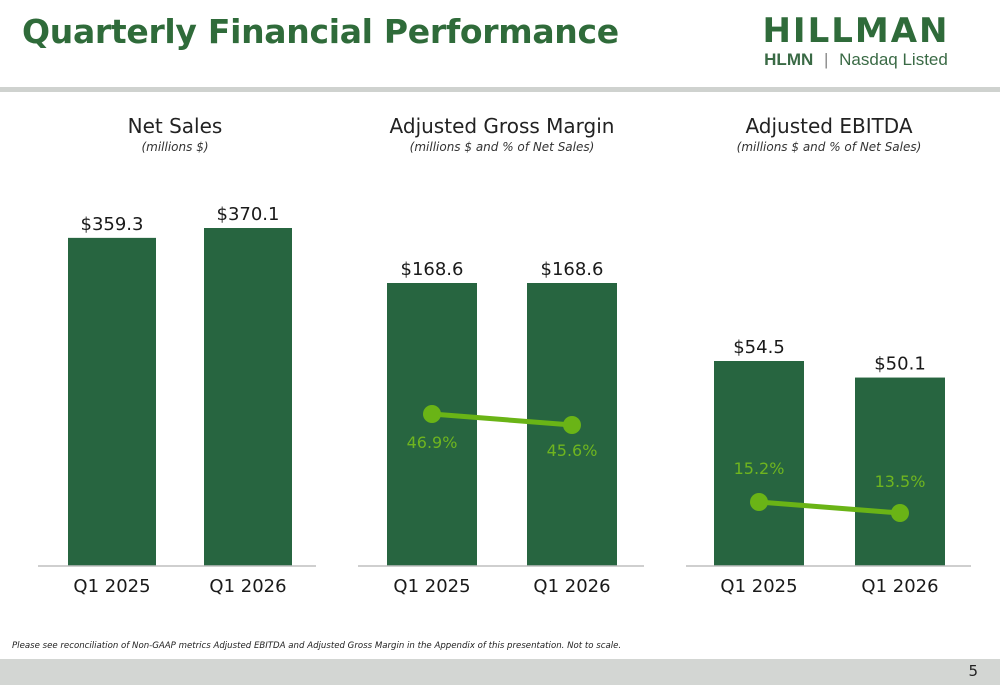 This screenshot has height=685, width=1000. What do you see at coordinates (500, 89) in the screenshot?
I see `header-divider` at bounding box center [500, 89].